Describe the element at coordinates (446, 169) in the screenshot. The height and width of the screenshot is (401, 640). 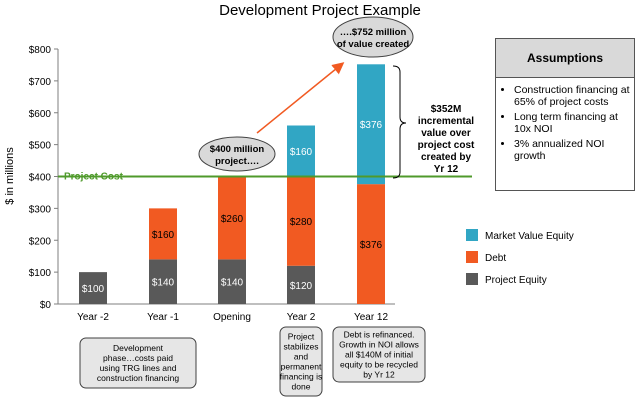
I see `incremental-text: Yr 12` at that location.